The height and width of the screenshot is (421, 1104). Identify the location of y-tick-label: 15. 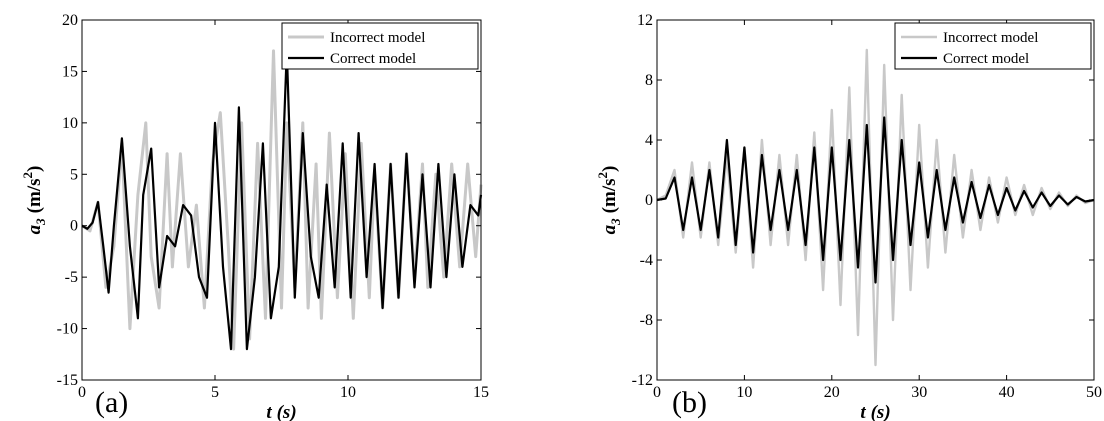
(70, 71).